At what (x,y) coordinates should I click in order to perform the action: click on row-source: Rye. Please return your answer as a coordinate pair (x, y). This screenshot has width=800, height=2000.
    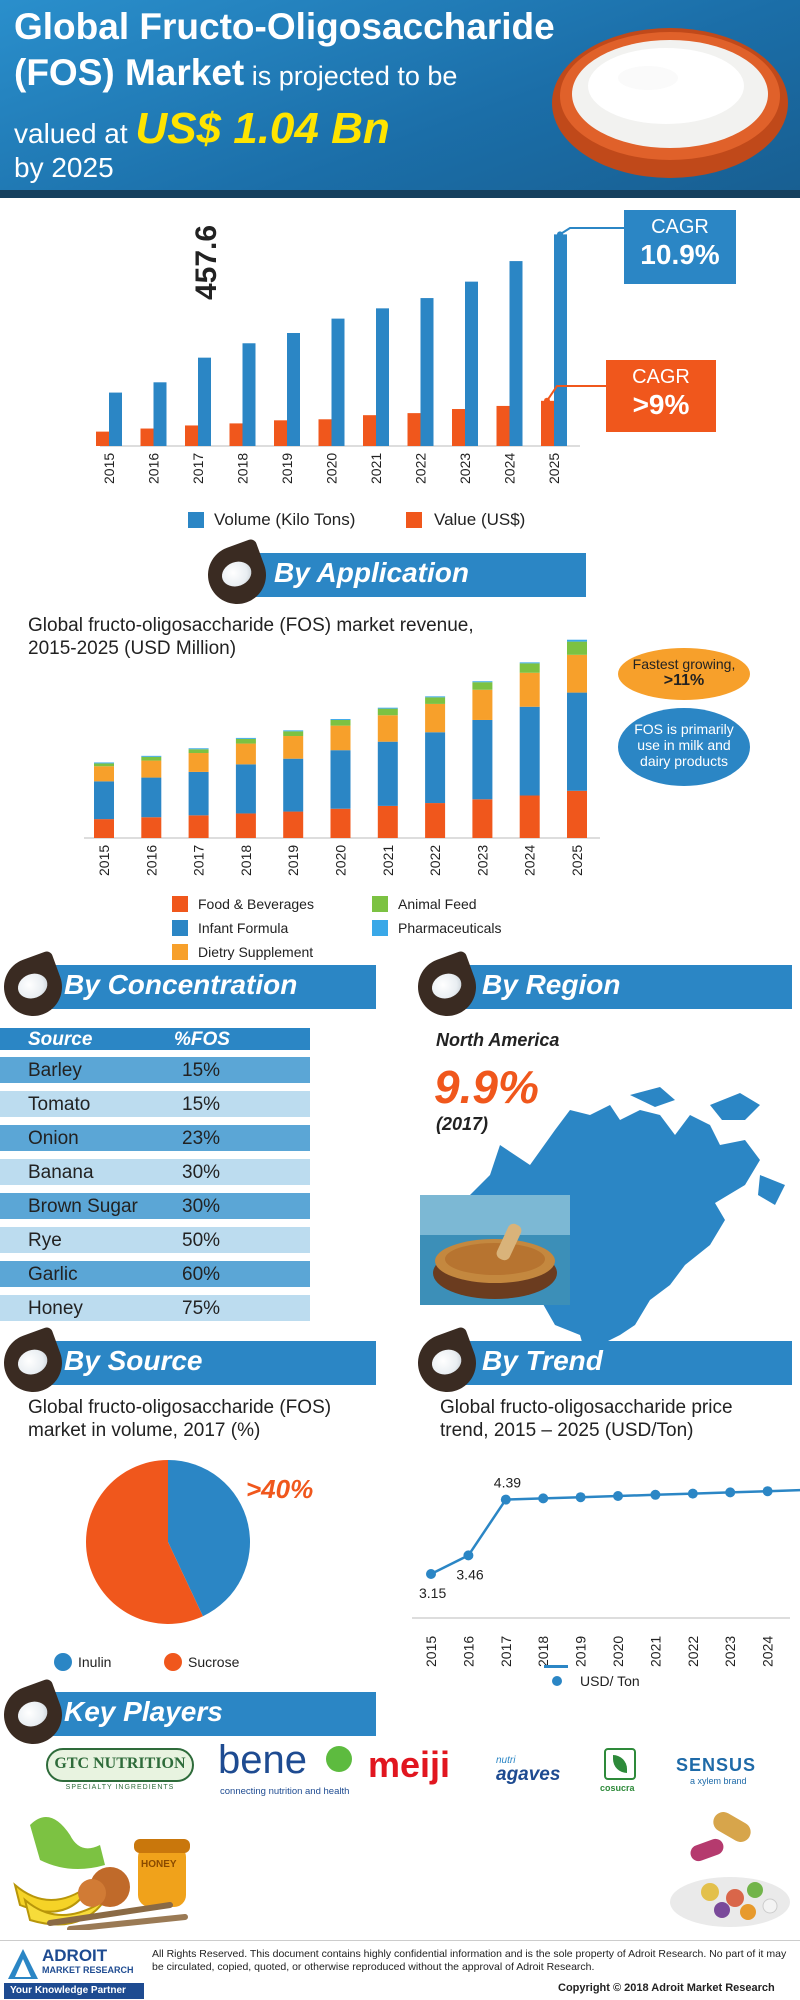
    Looking at the image, I should click on (45, 1240).